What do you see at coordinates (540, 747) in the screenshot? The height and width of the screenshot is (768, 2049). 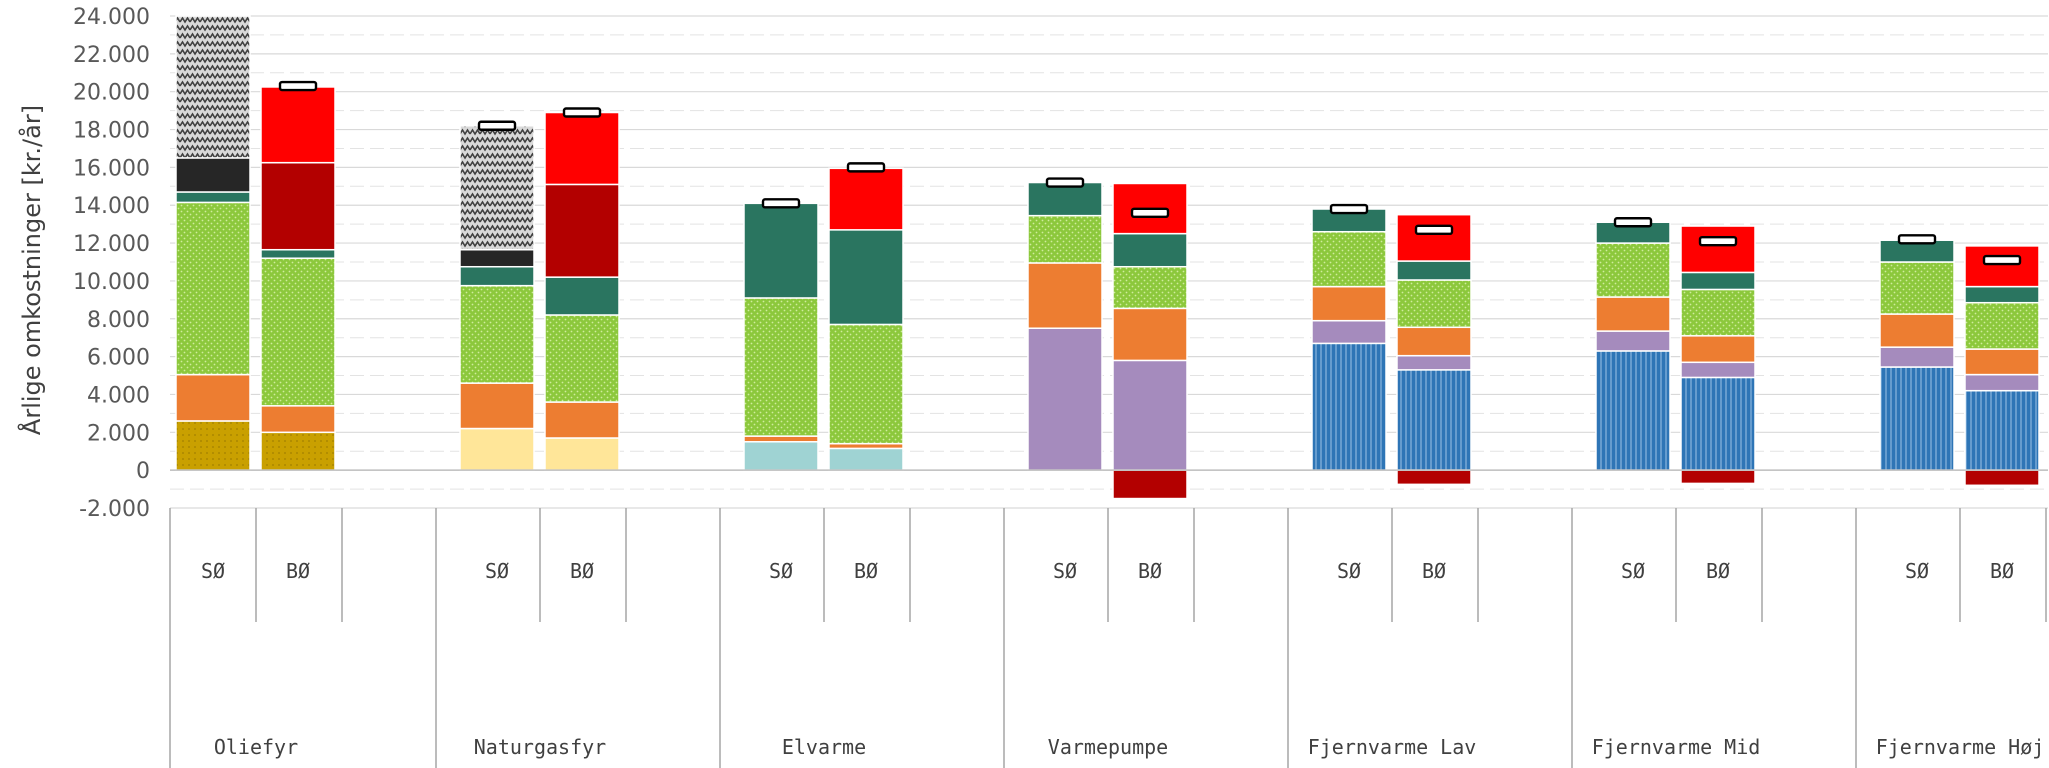 I see `x-group-label: Naturgasfyr` at bounding box center [540, 747].